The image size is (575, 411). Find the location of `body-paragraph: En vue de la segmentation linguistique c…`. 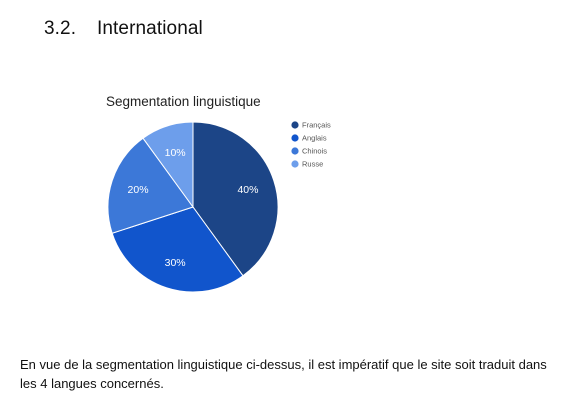

body-paragraph: En vue de la segmentation linguistique c… is located at coordinates (283, 374).